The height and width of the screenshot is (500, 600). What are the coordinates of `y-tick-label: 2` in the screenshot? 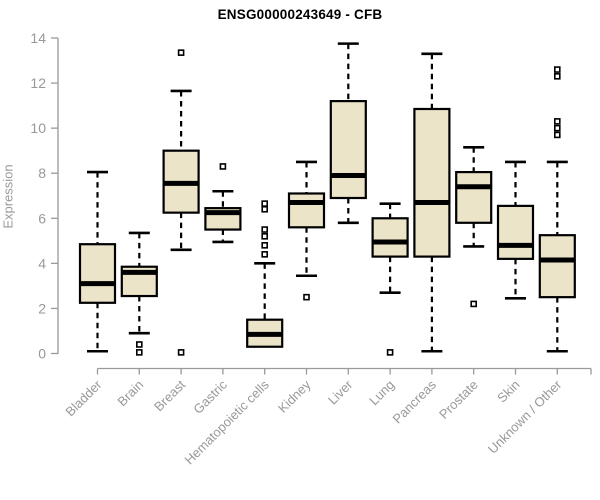 It's located at (42, 308).